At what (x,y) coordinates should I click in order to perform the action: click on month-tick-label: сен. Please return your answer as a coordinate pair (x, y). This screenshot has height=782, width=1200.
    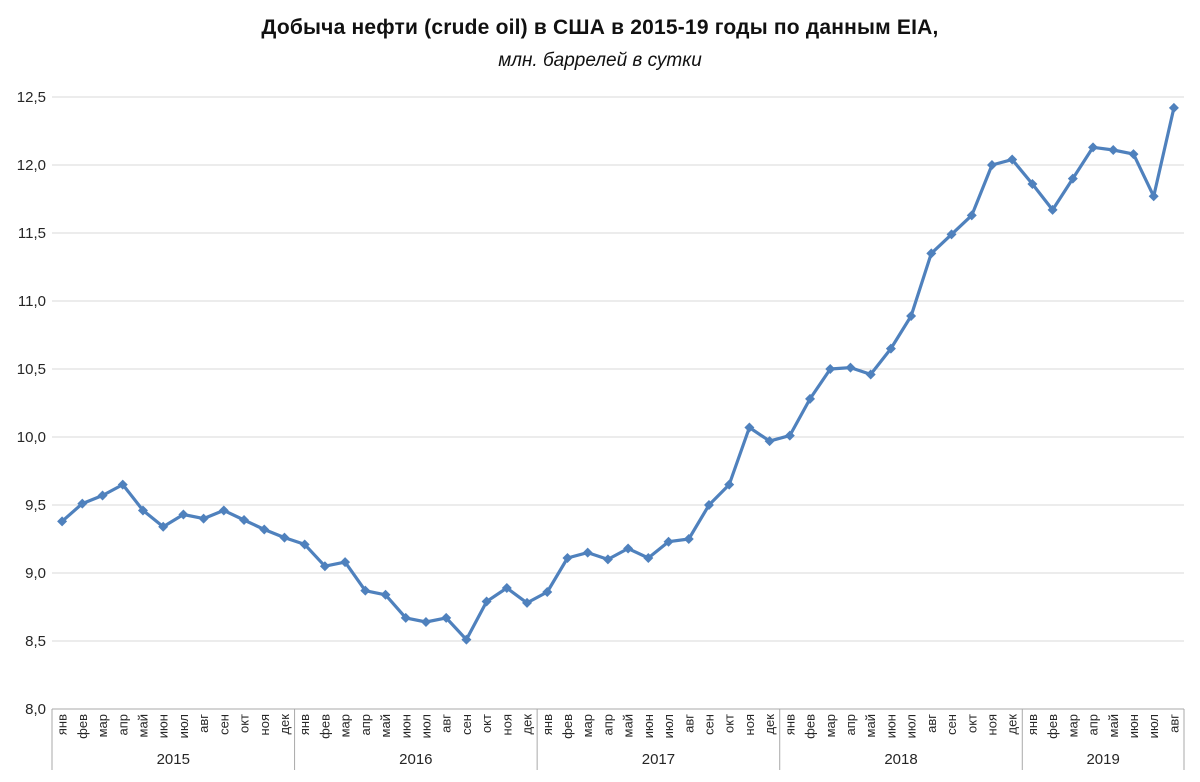
    Looking at the image, I should click on (951, 724).